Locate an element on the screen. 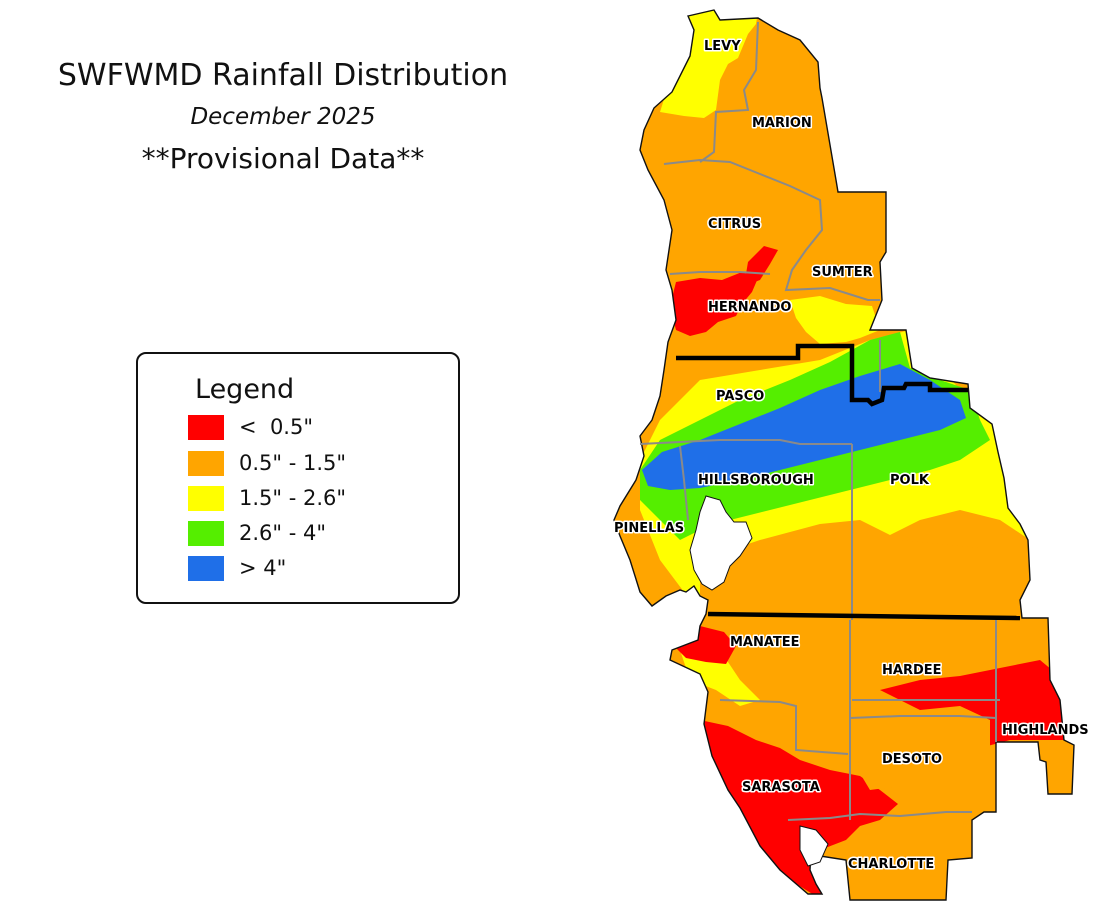  county-label-manatee: MANATEE is located at coordinates (765, 642).